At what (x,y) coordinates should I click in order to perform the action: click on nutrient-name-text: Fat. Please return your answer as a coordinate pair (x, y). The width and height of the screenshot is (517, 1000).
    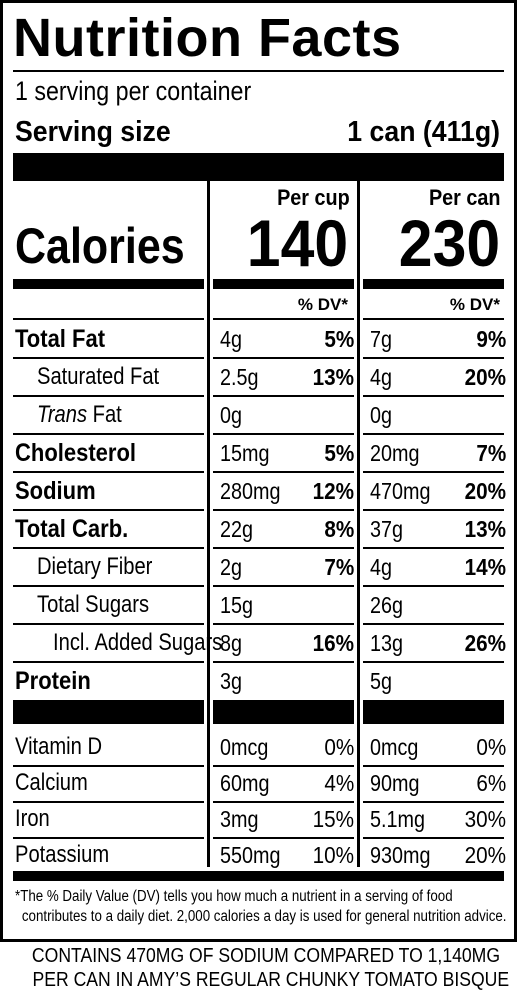
    Looking at the image, I should click on (104, 414).